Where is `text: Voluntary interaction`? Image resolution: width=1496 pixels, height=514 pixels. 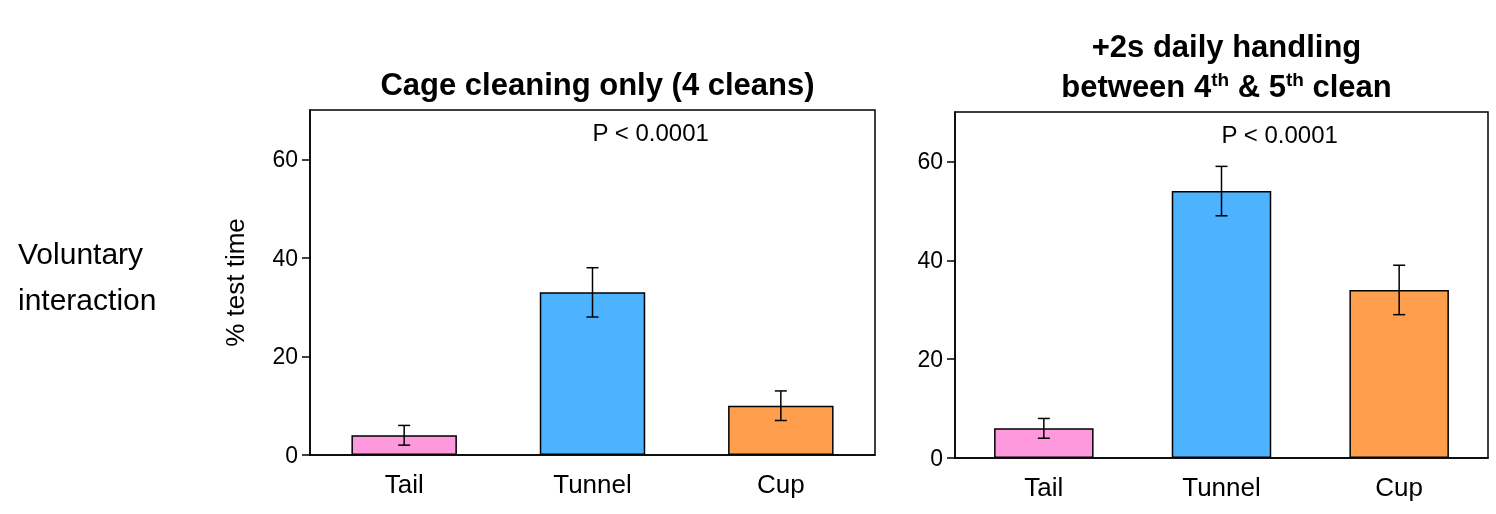 text: Voluntary interaction is located at coordinates (87, 276).